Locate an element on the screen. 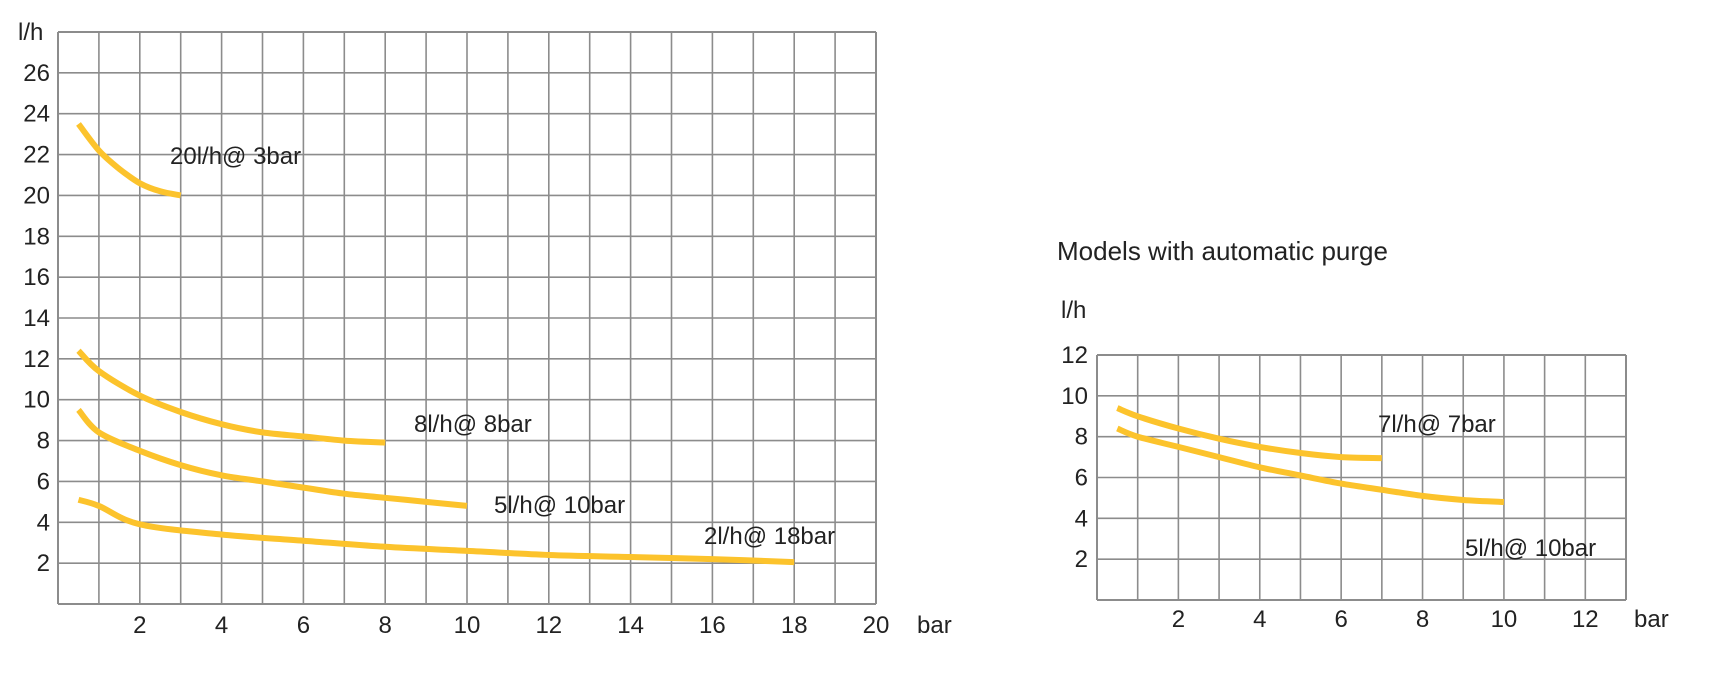 The height and width of the screenshot is (684, 1716). main-curve-2l-h-18bar is located at coordinates (436, 531).